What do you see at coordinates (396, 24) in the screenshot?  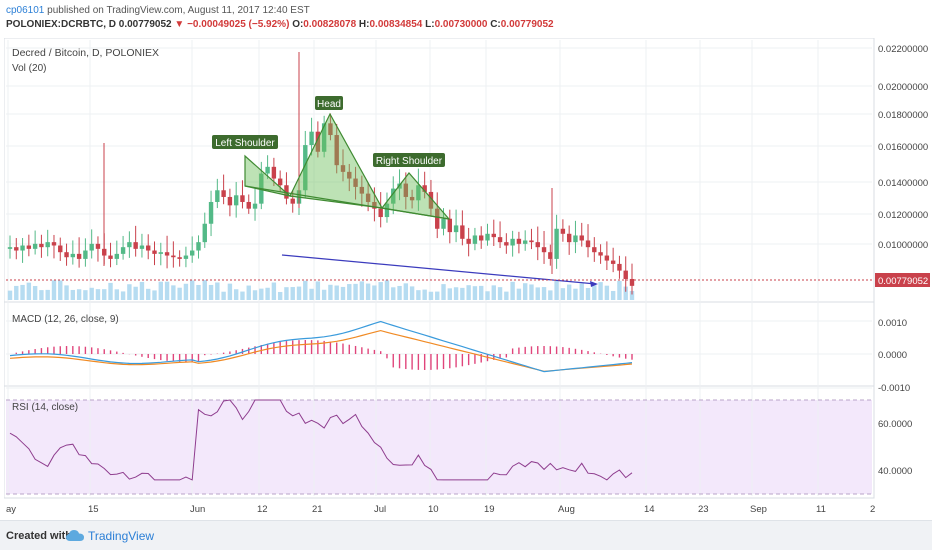 I see `high-value: 0.00834854` at bounding box center [396, 24].